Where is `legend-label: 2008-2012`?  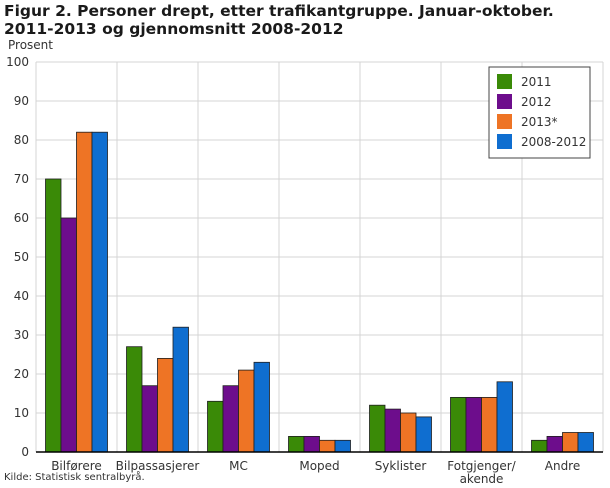 legend-label: 2008-2012 is located at coordinates (553, 142).